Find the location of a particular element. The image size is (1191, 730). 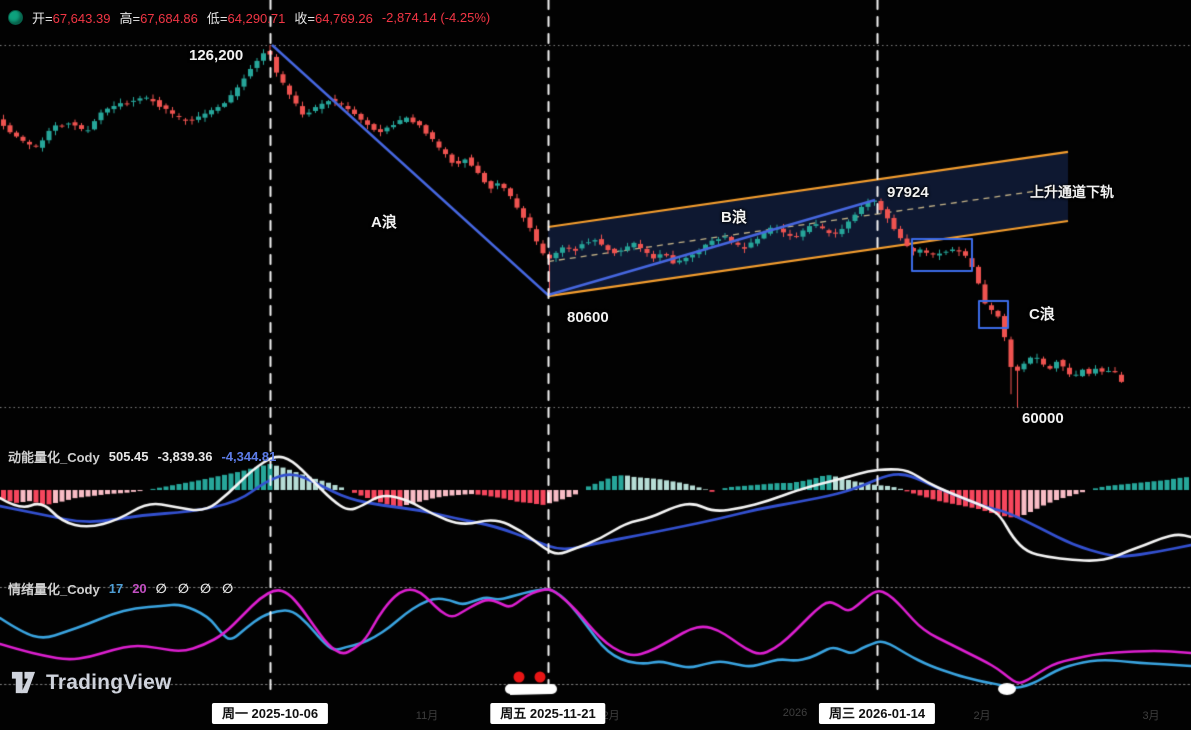

axis-month-label: 11月 is located at coordinates (427, 716).